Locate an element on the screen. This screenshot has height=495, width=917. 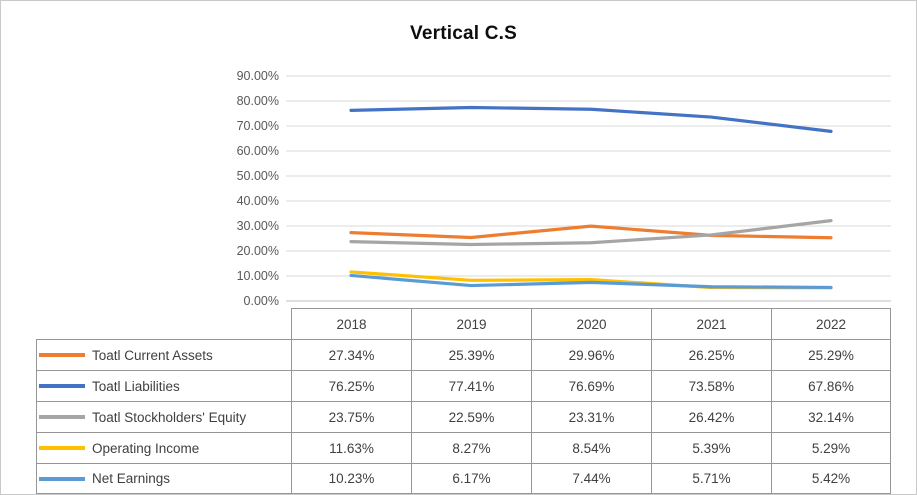
legend-cell: Operating Income is located at coordinates (163, 447).